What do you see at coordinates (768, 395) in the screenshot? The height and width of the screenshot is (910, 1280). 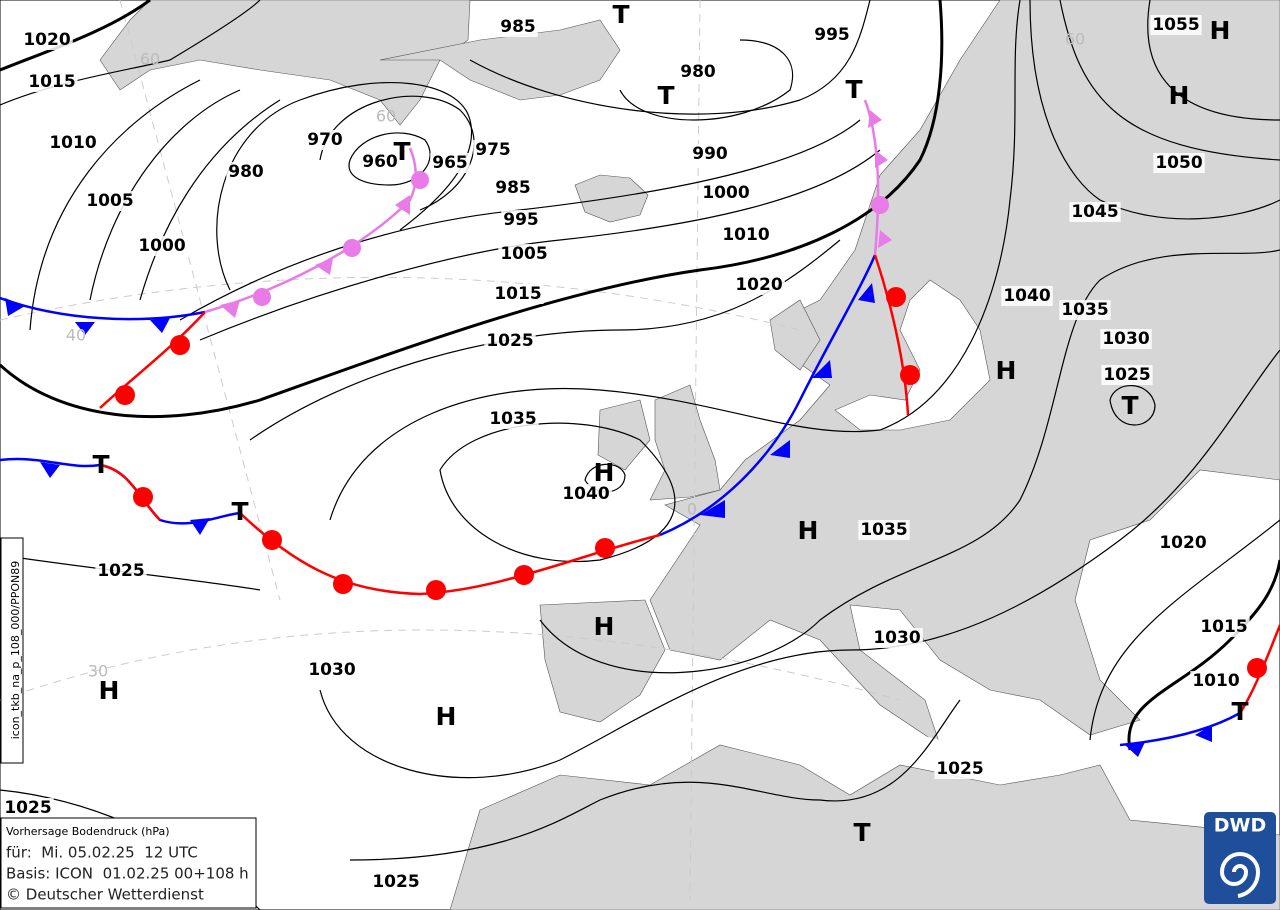 I see `cold-front` at bounding box center [768, 395].